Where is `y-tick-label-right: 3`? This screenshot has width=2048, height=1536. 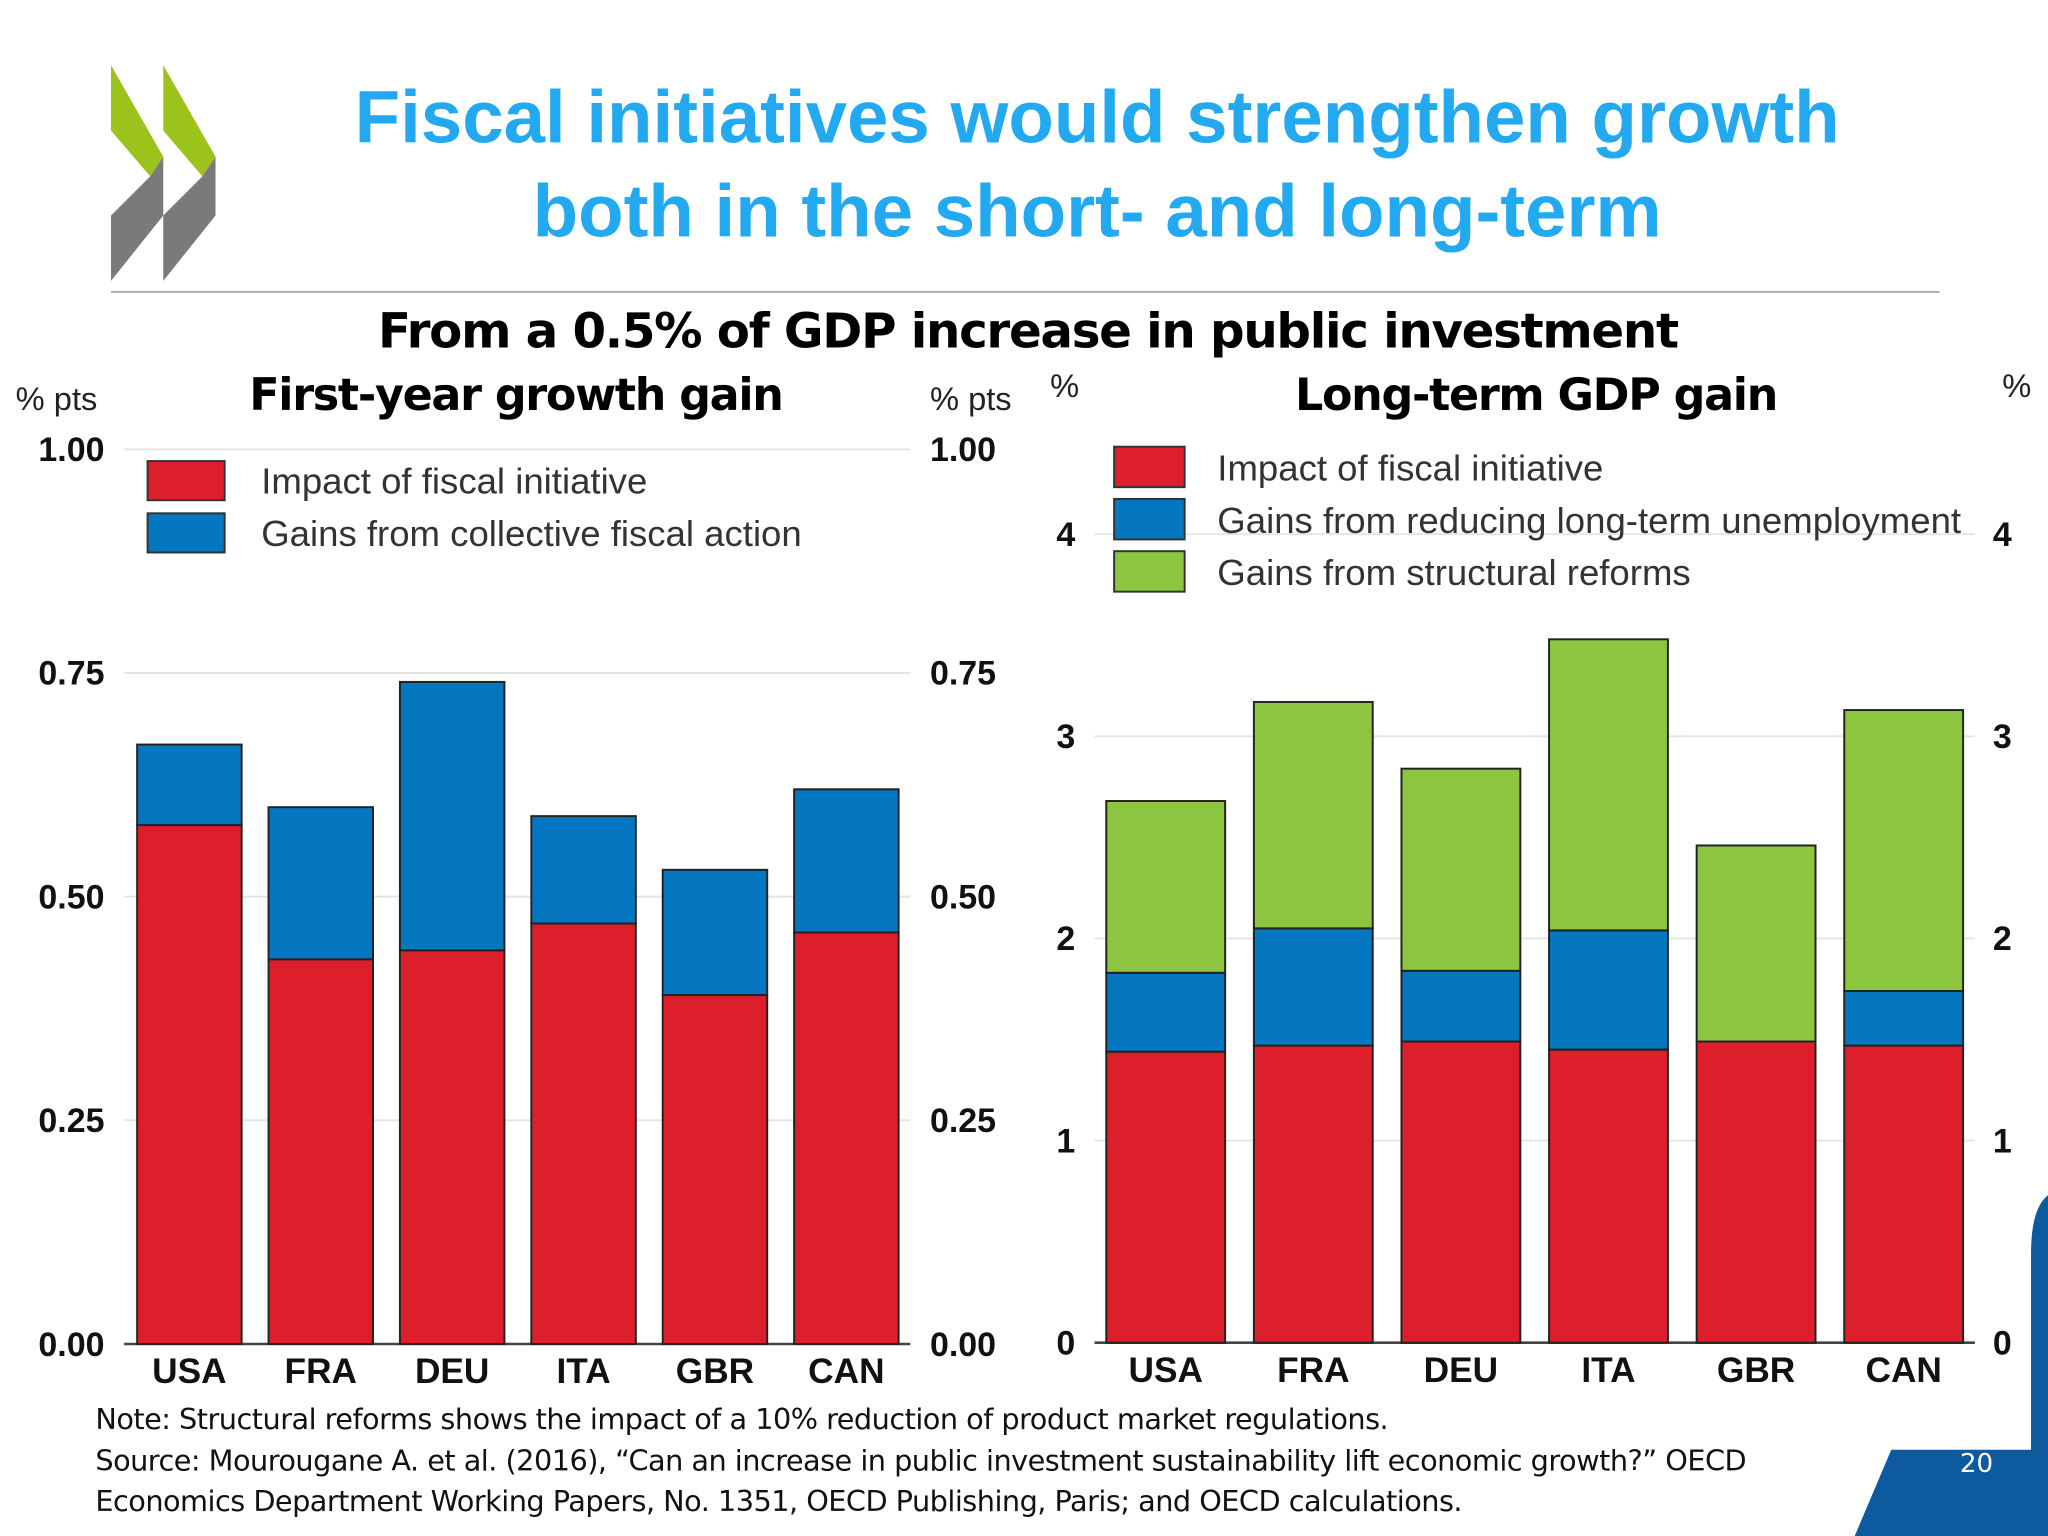
y-tick-label-right: 3 is located at coordinates (2002, 737).